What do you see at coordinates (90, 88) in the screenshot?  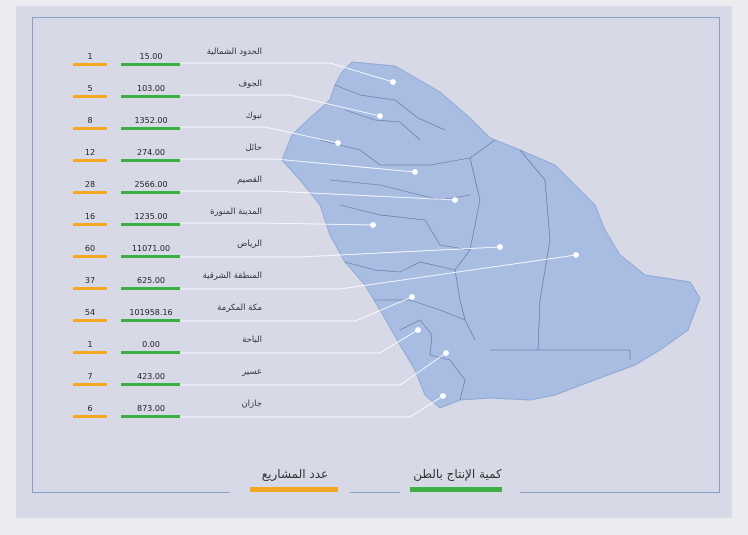 I see `projects-count: 5` at bounding box center [90, 88].